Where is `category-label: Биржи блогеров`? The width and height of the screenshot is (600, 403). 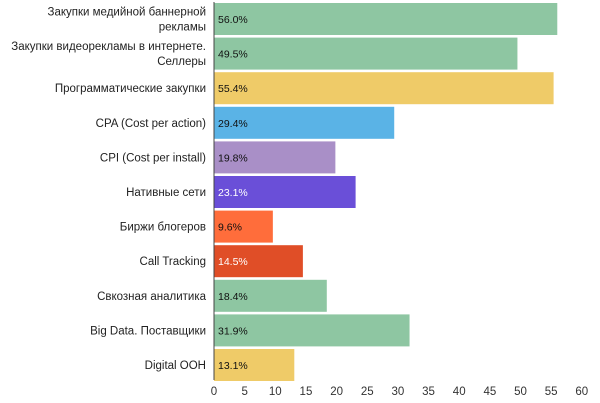
category-label: Биржи блогеров is located at coordinates (163, 228).